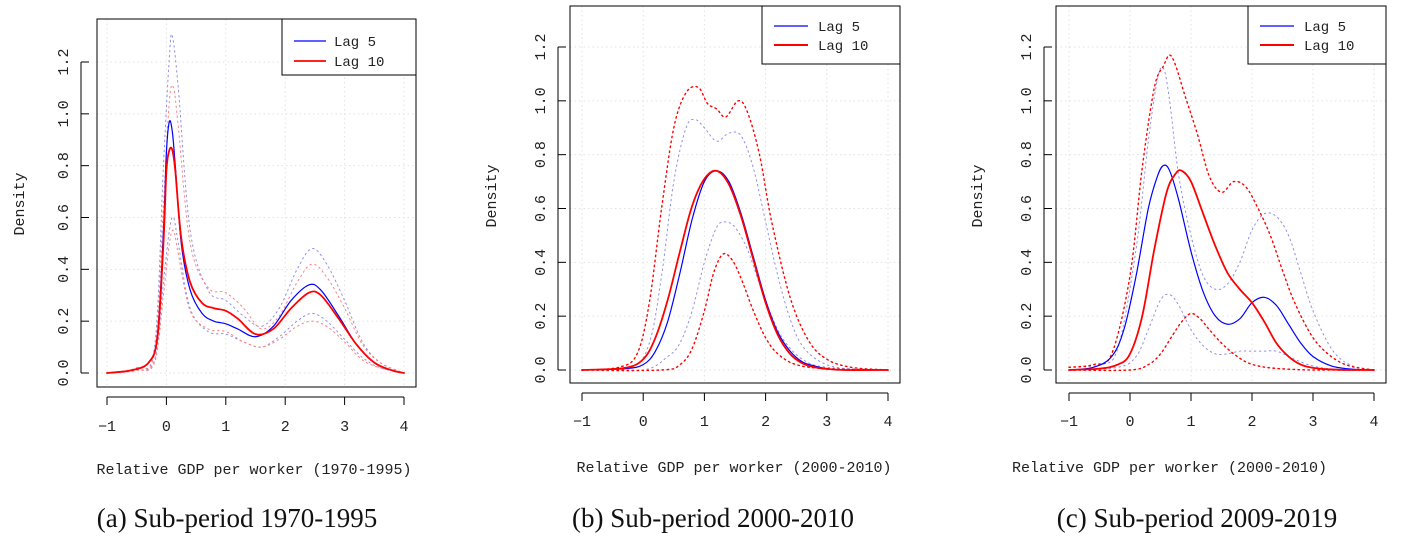 The width and height of the screenshot is (1410, 540). What do you see at coordinates (237, 518) in the screenshot?
I see `caption-a: (a) Sub-period 1970-1995` at bounding box center [237, 518].